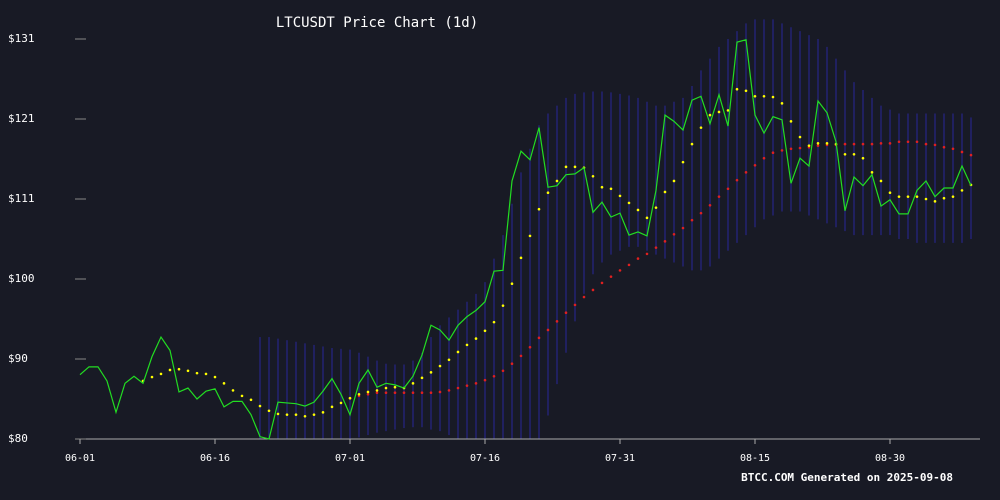 The image size is (1000, 500). What do you see at coordinates (21, 118) in the screenshot?
I see `y-tick-label: $121` at bounding box center [21, 118].